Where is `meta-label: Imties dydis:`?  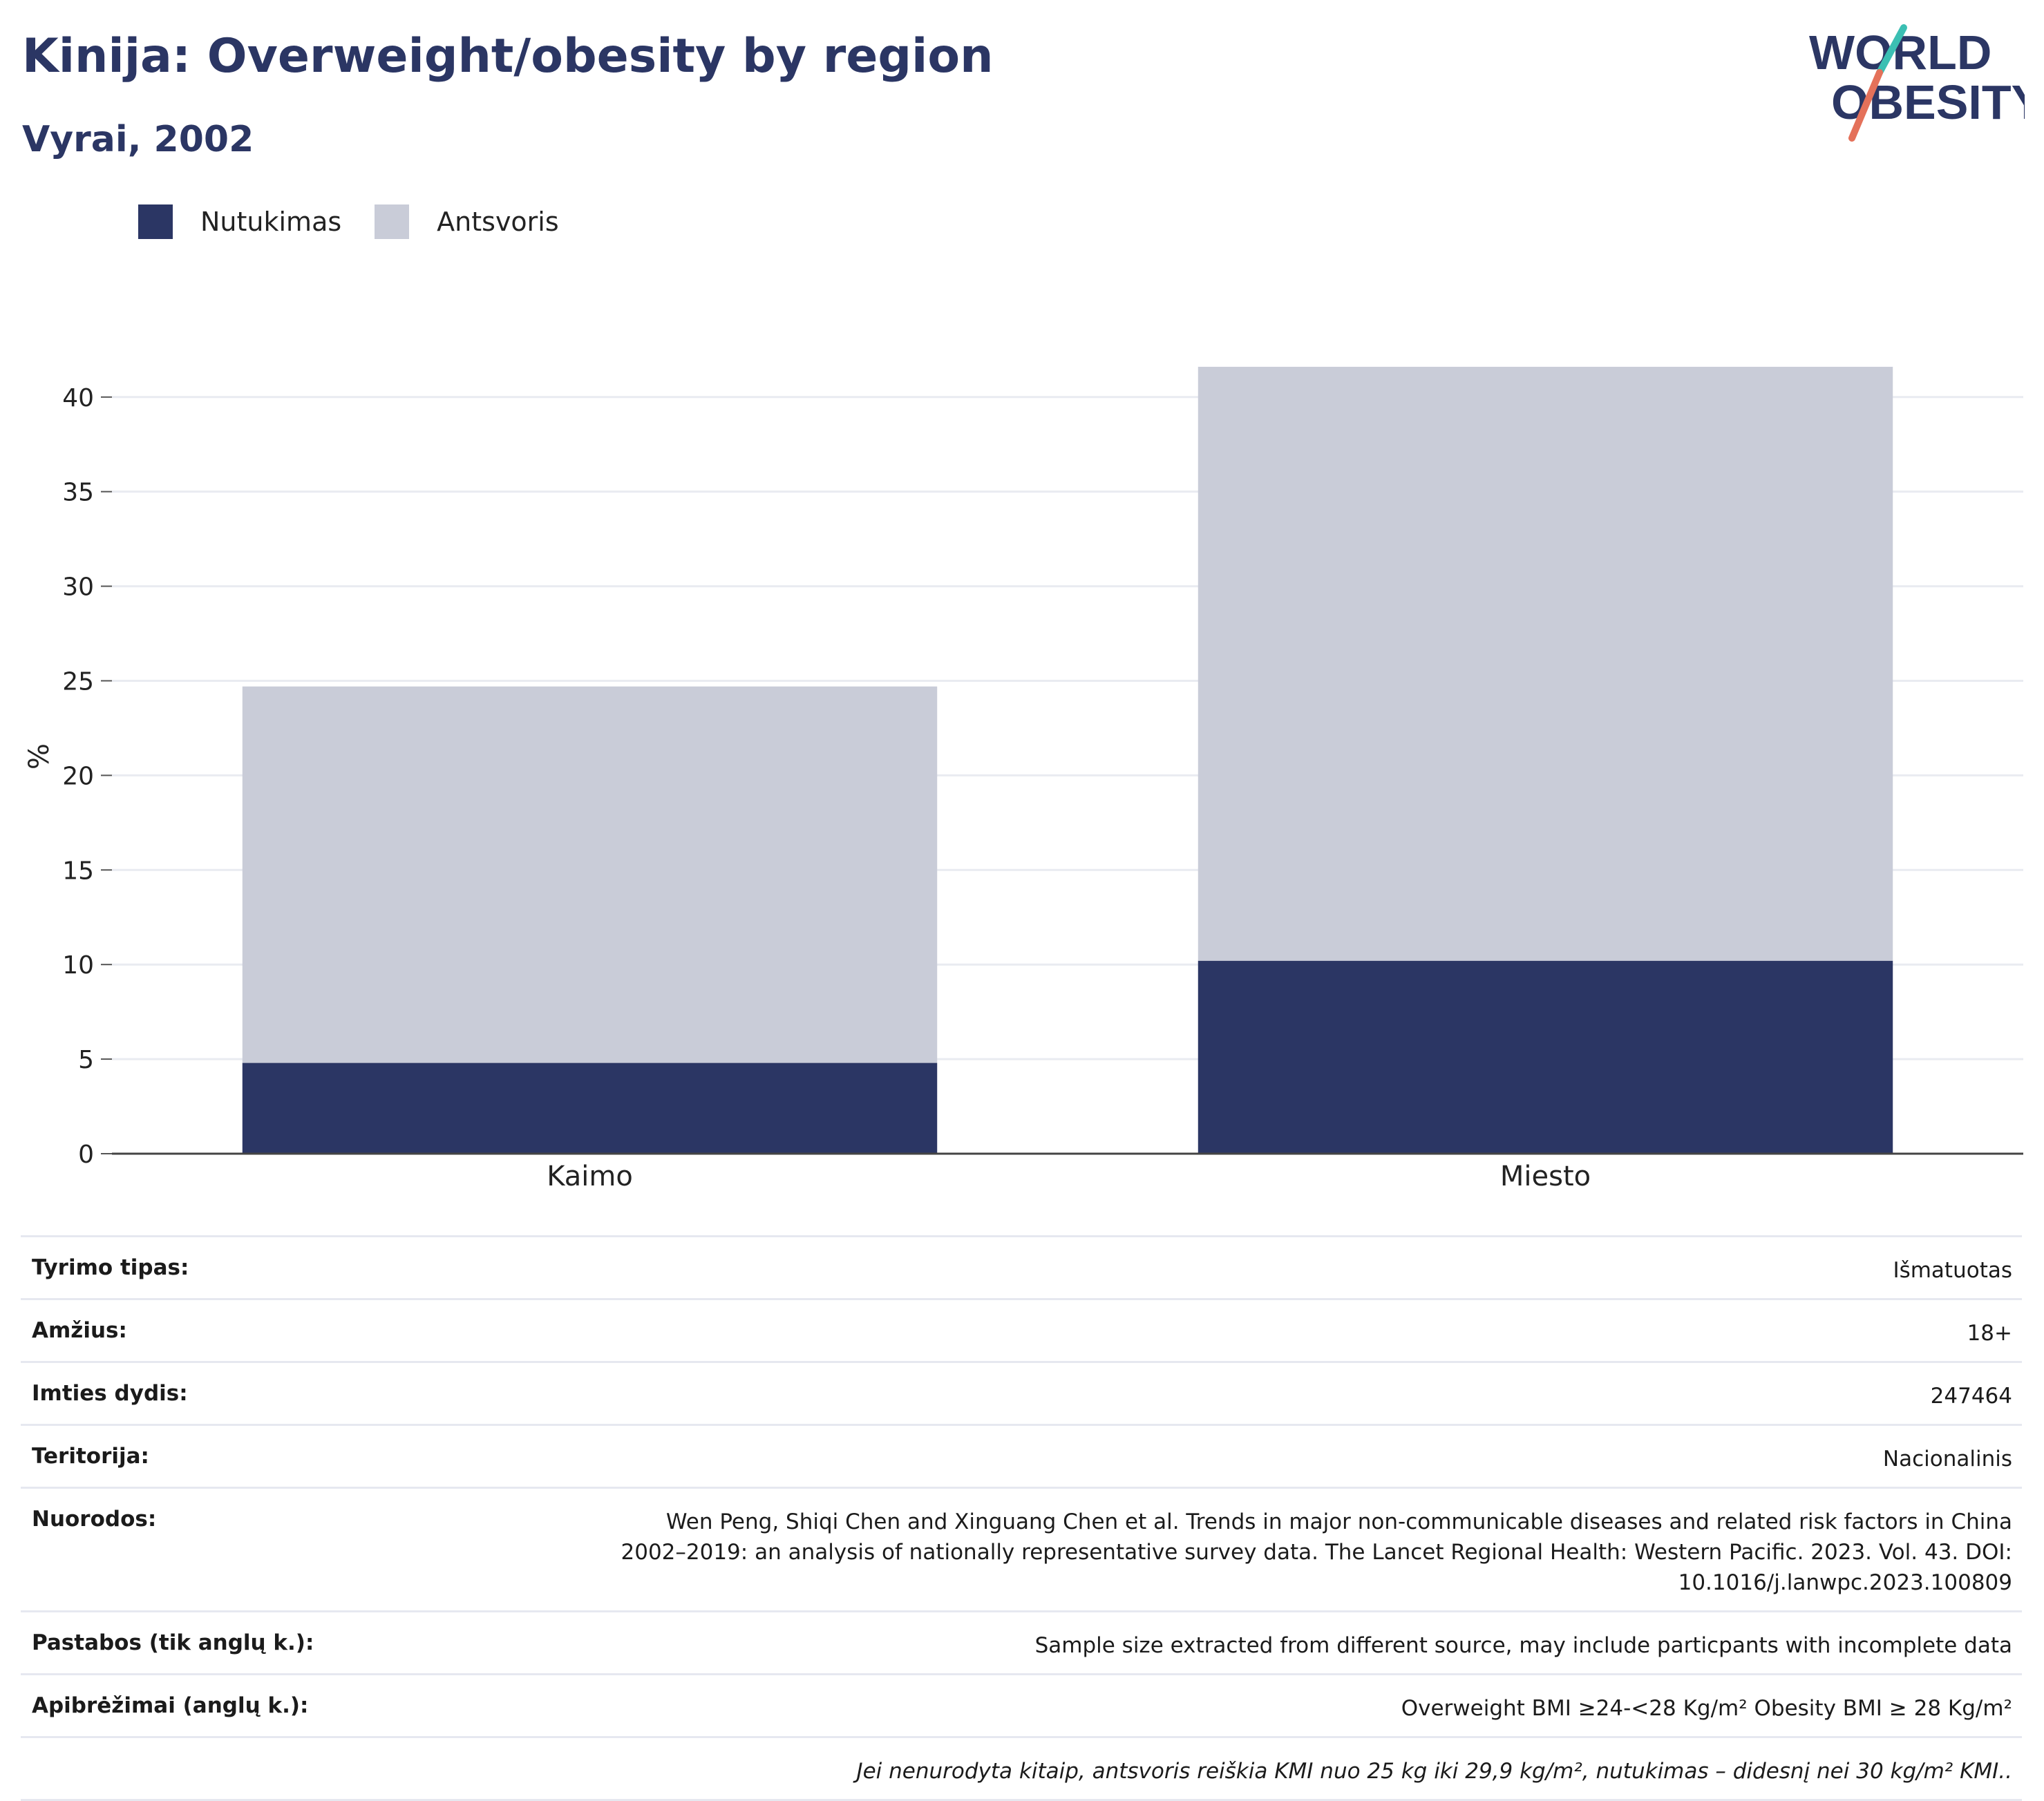
meta-label: Imties dydis: is located at coordinates (110, 1394).